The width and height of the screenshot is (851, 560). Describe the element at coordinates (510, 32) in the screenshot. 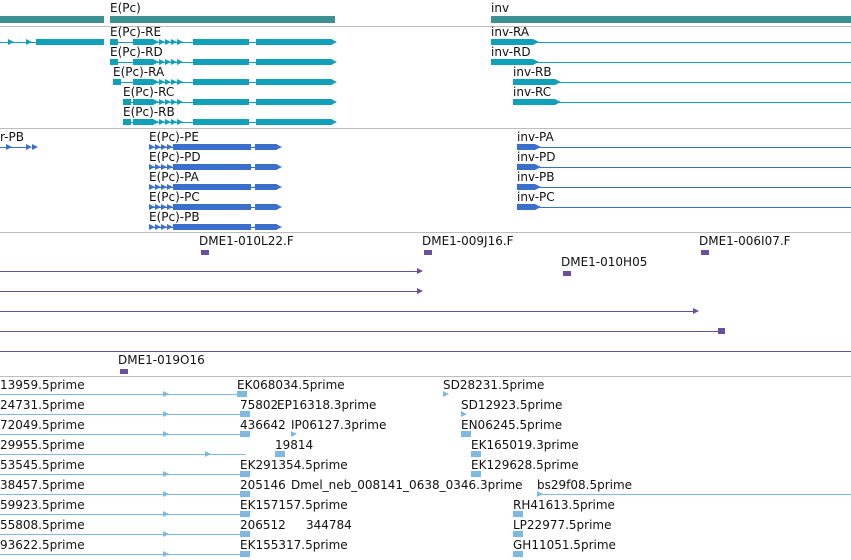

I see `transcript-label: inv-RA` at that location.